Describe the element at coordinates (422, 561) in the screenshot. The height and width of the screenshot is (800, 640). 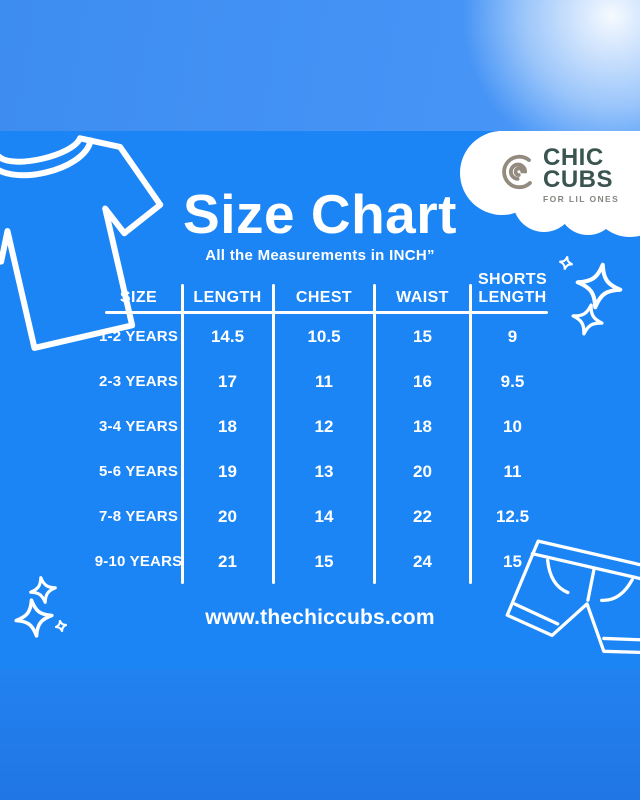
I see `table-cell: 24` at that location.